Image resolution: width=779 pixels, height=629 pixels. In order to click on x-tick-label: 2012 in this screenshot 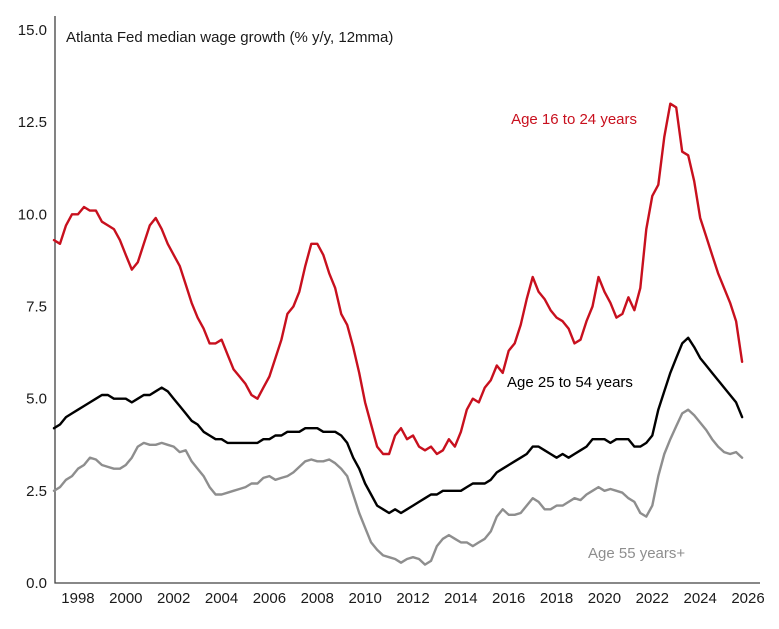, I will do `click(412, 598)`.